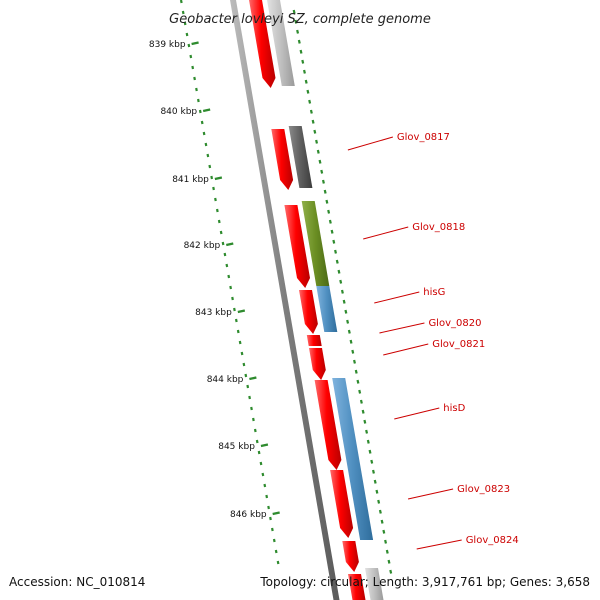  Describe the element at coordinates (300, 19) in the screenshot. I see `map-title: Geobacter lovleyi SZ, complete genome` at that location.